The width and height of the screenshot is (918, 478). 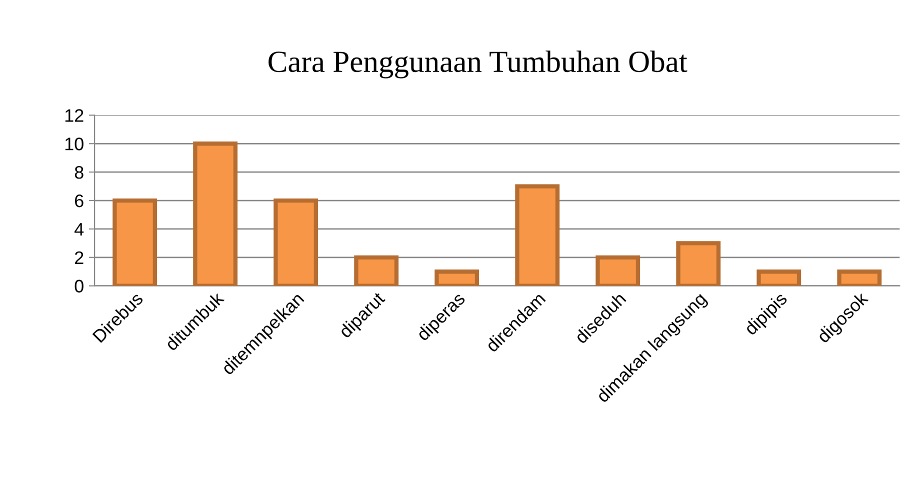 What do you see at coordinates (74, 115) in the screenshot?
I see `y-tick-label: 12` at bounding box center [74, 115].